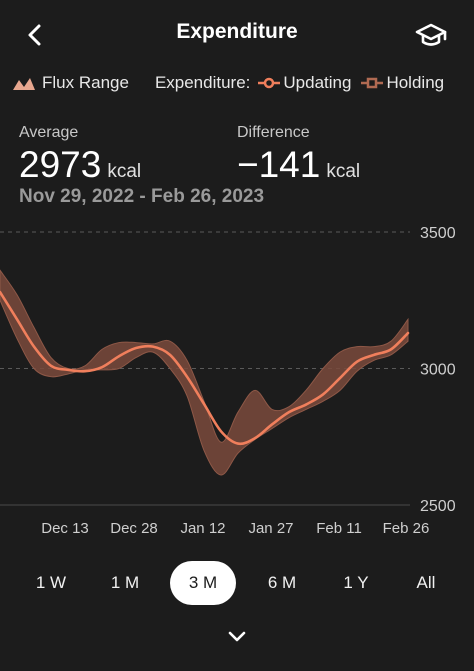 This screenshot has height=671, width=474. Describe the element at coordinates (65, 528) in the screenshot. I see `x-tick-label: Dec 13` at that location.